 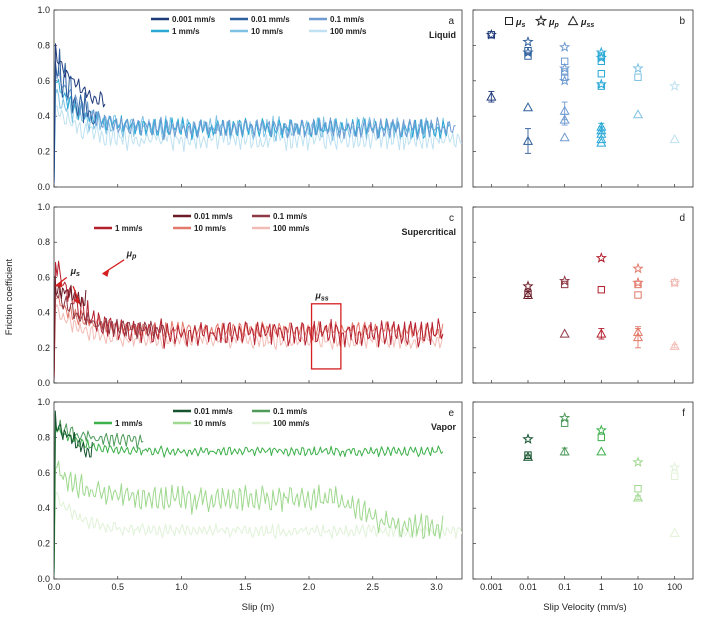 I want to click on marker-legend: μs μp μss, so click(x=549, y=21).